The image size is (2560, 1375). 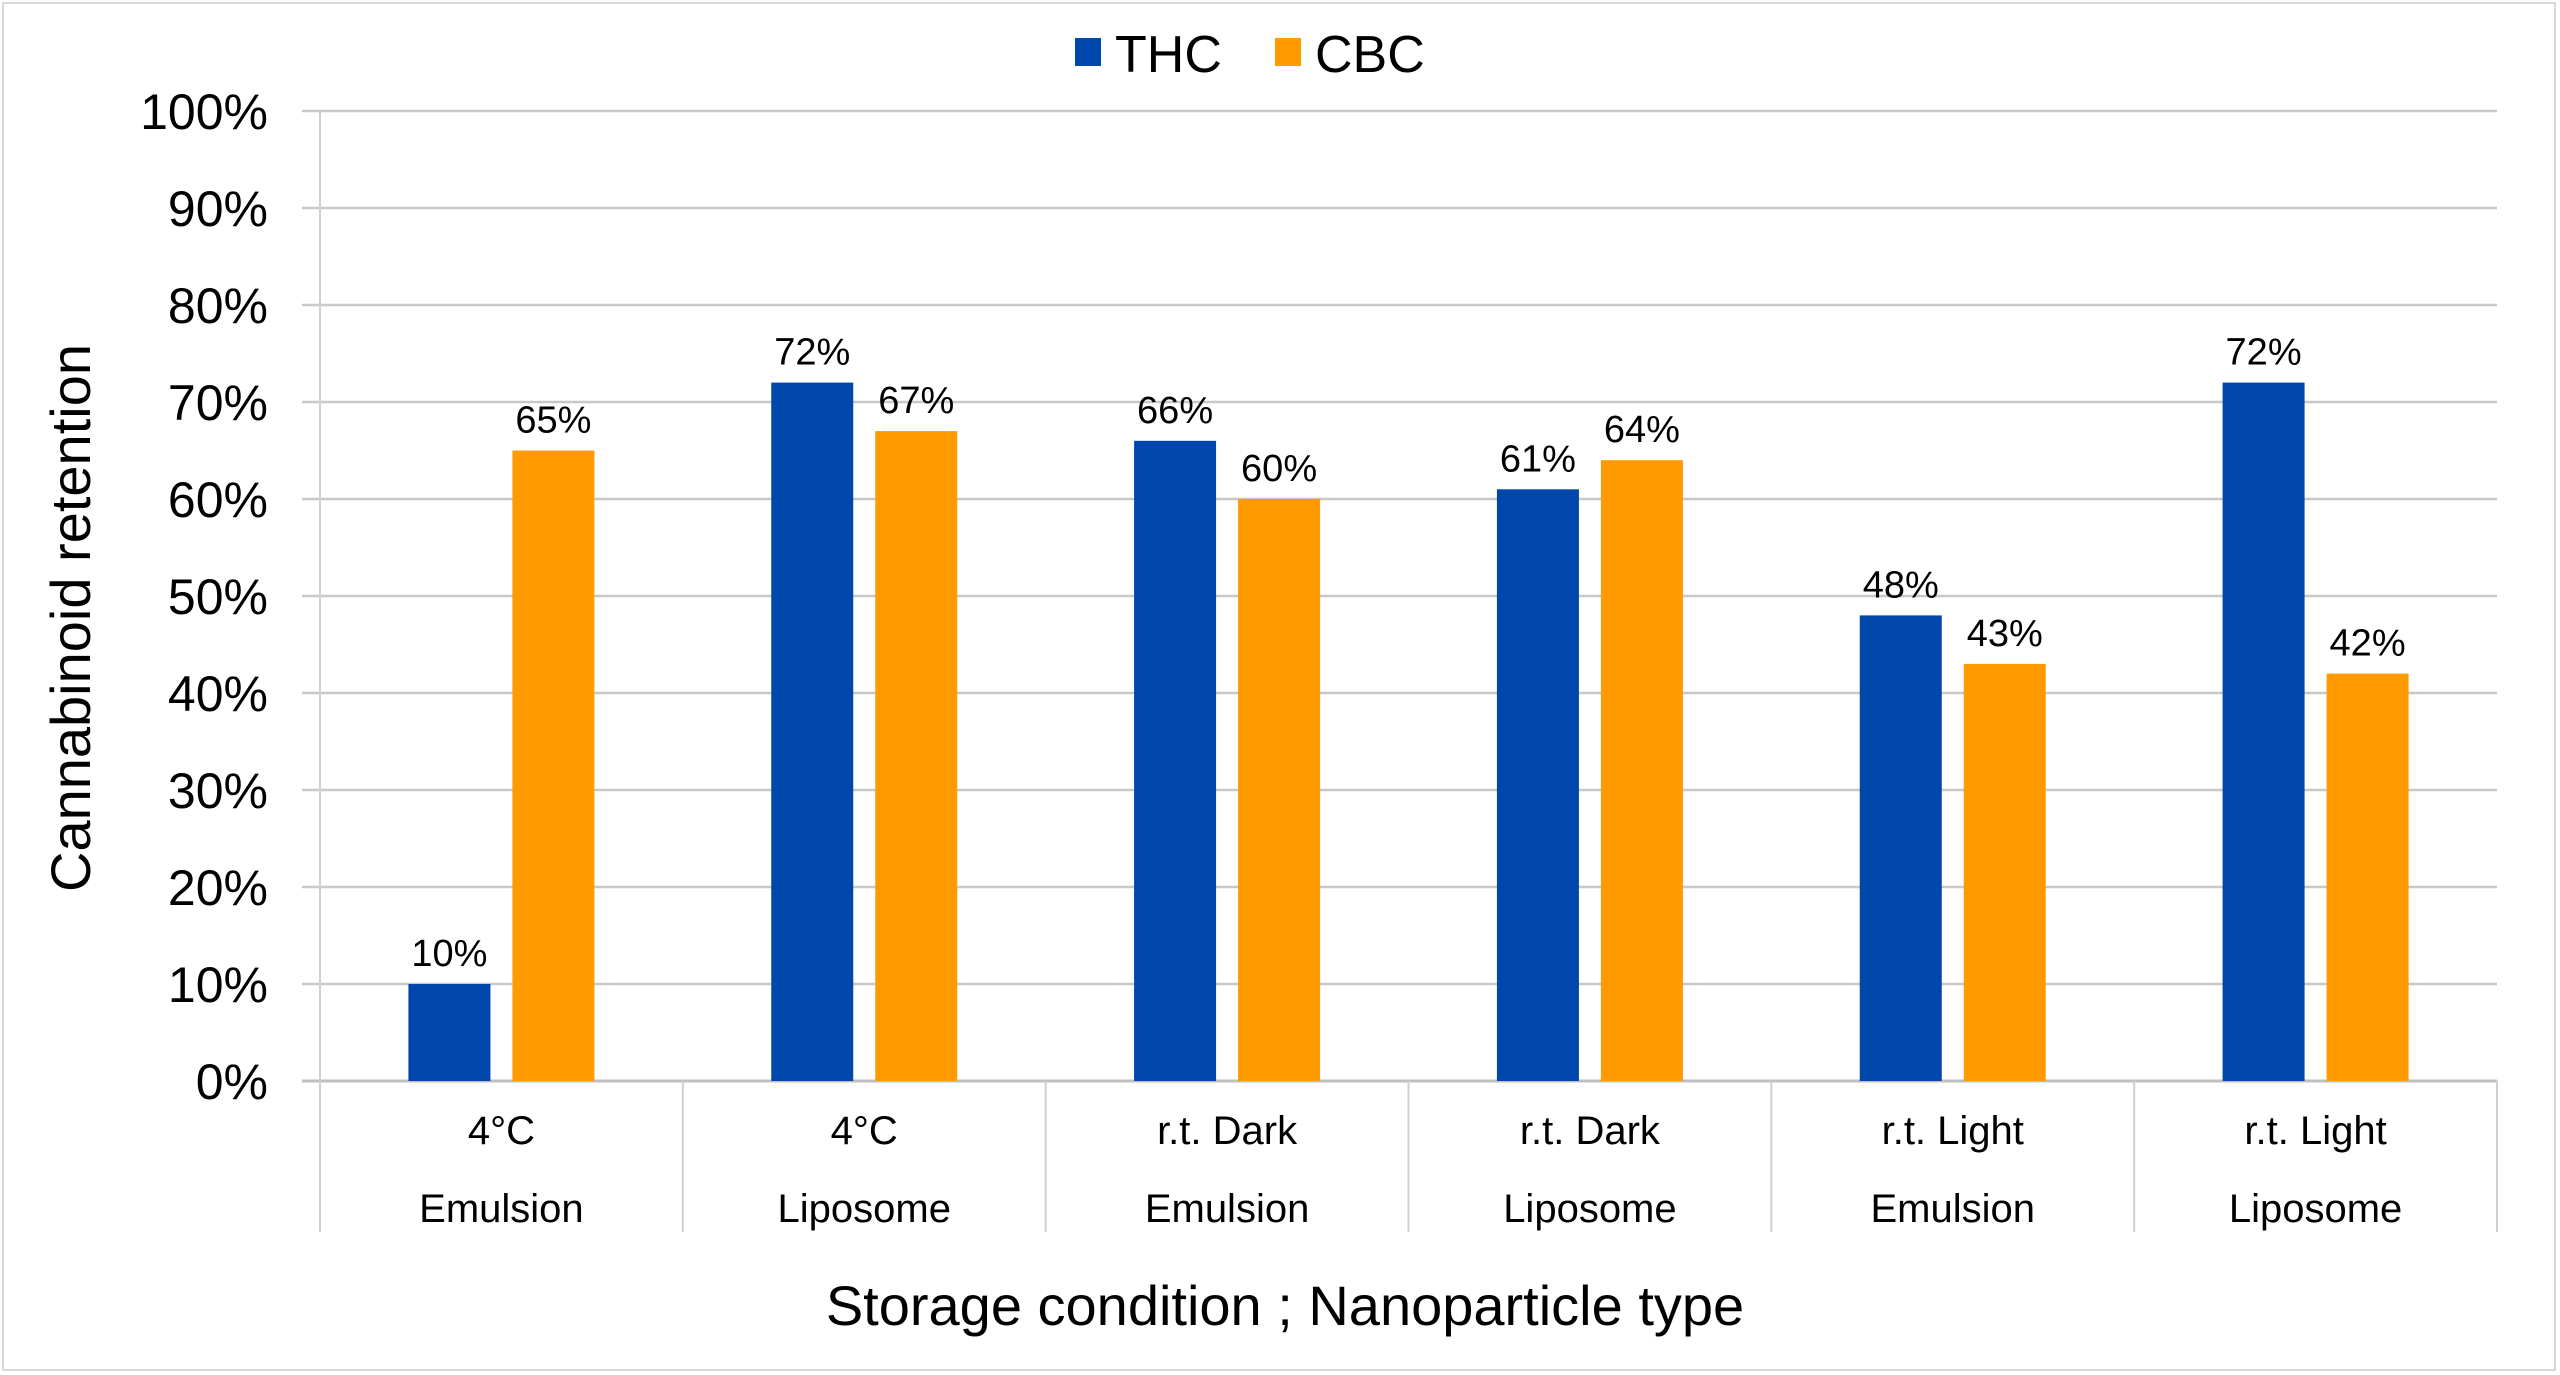 What do you see at coordinates (218, 306) in the screenshot?
I see `y-tick-label: 80%` at bounding box center [218, 306].